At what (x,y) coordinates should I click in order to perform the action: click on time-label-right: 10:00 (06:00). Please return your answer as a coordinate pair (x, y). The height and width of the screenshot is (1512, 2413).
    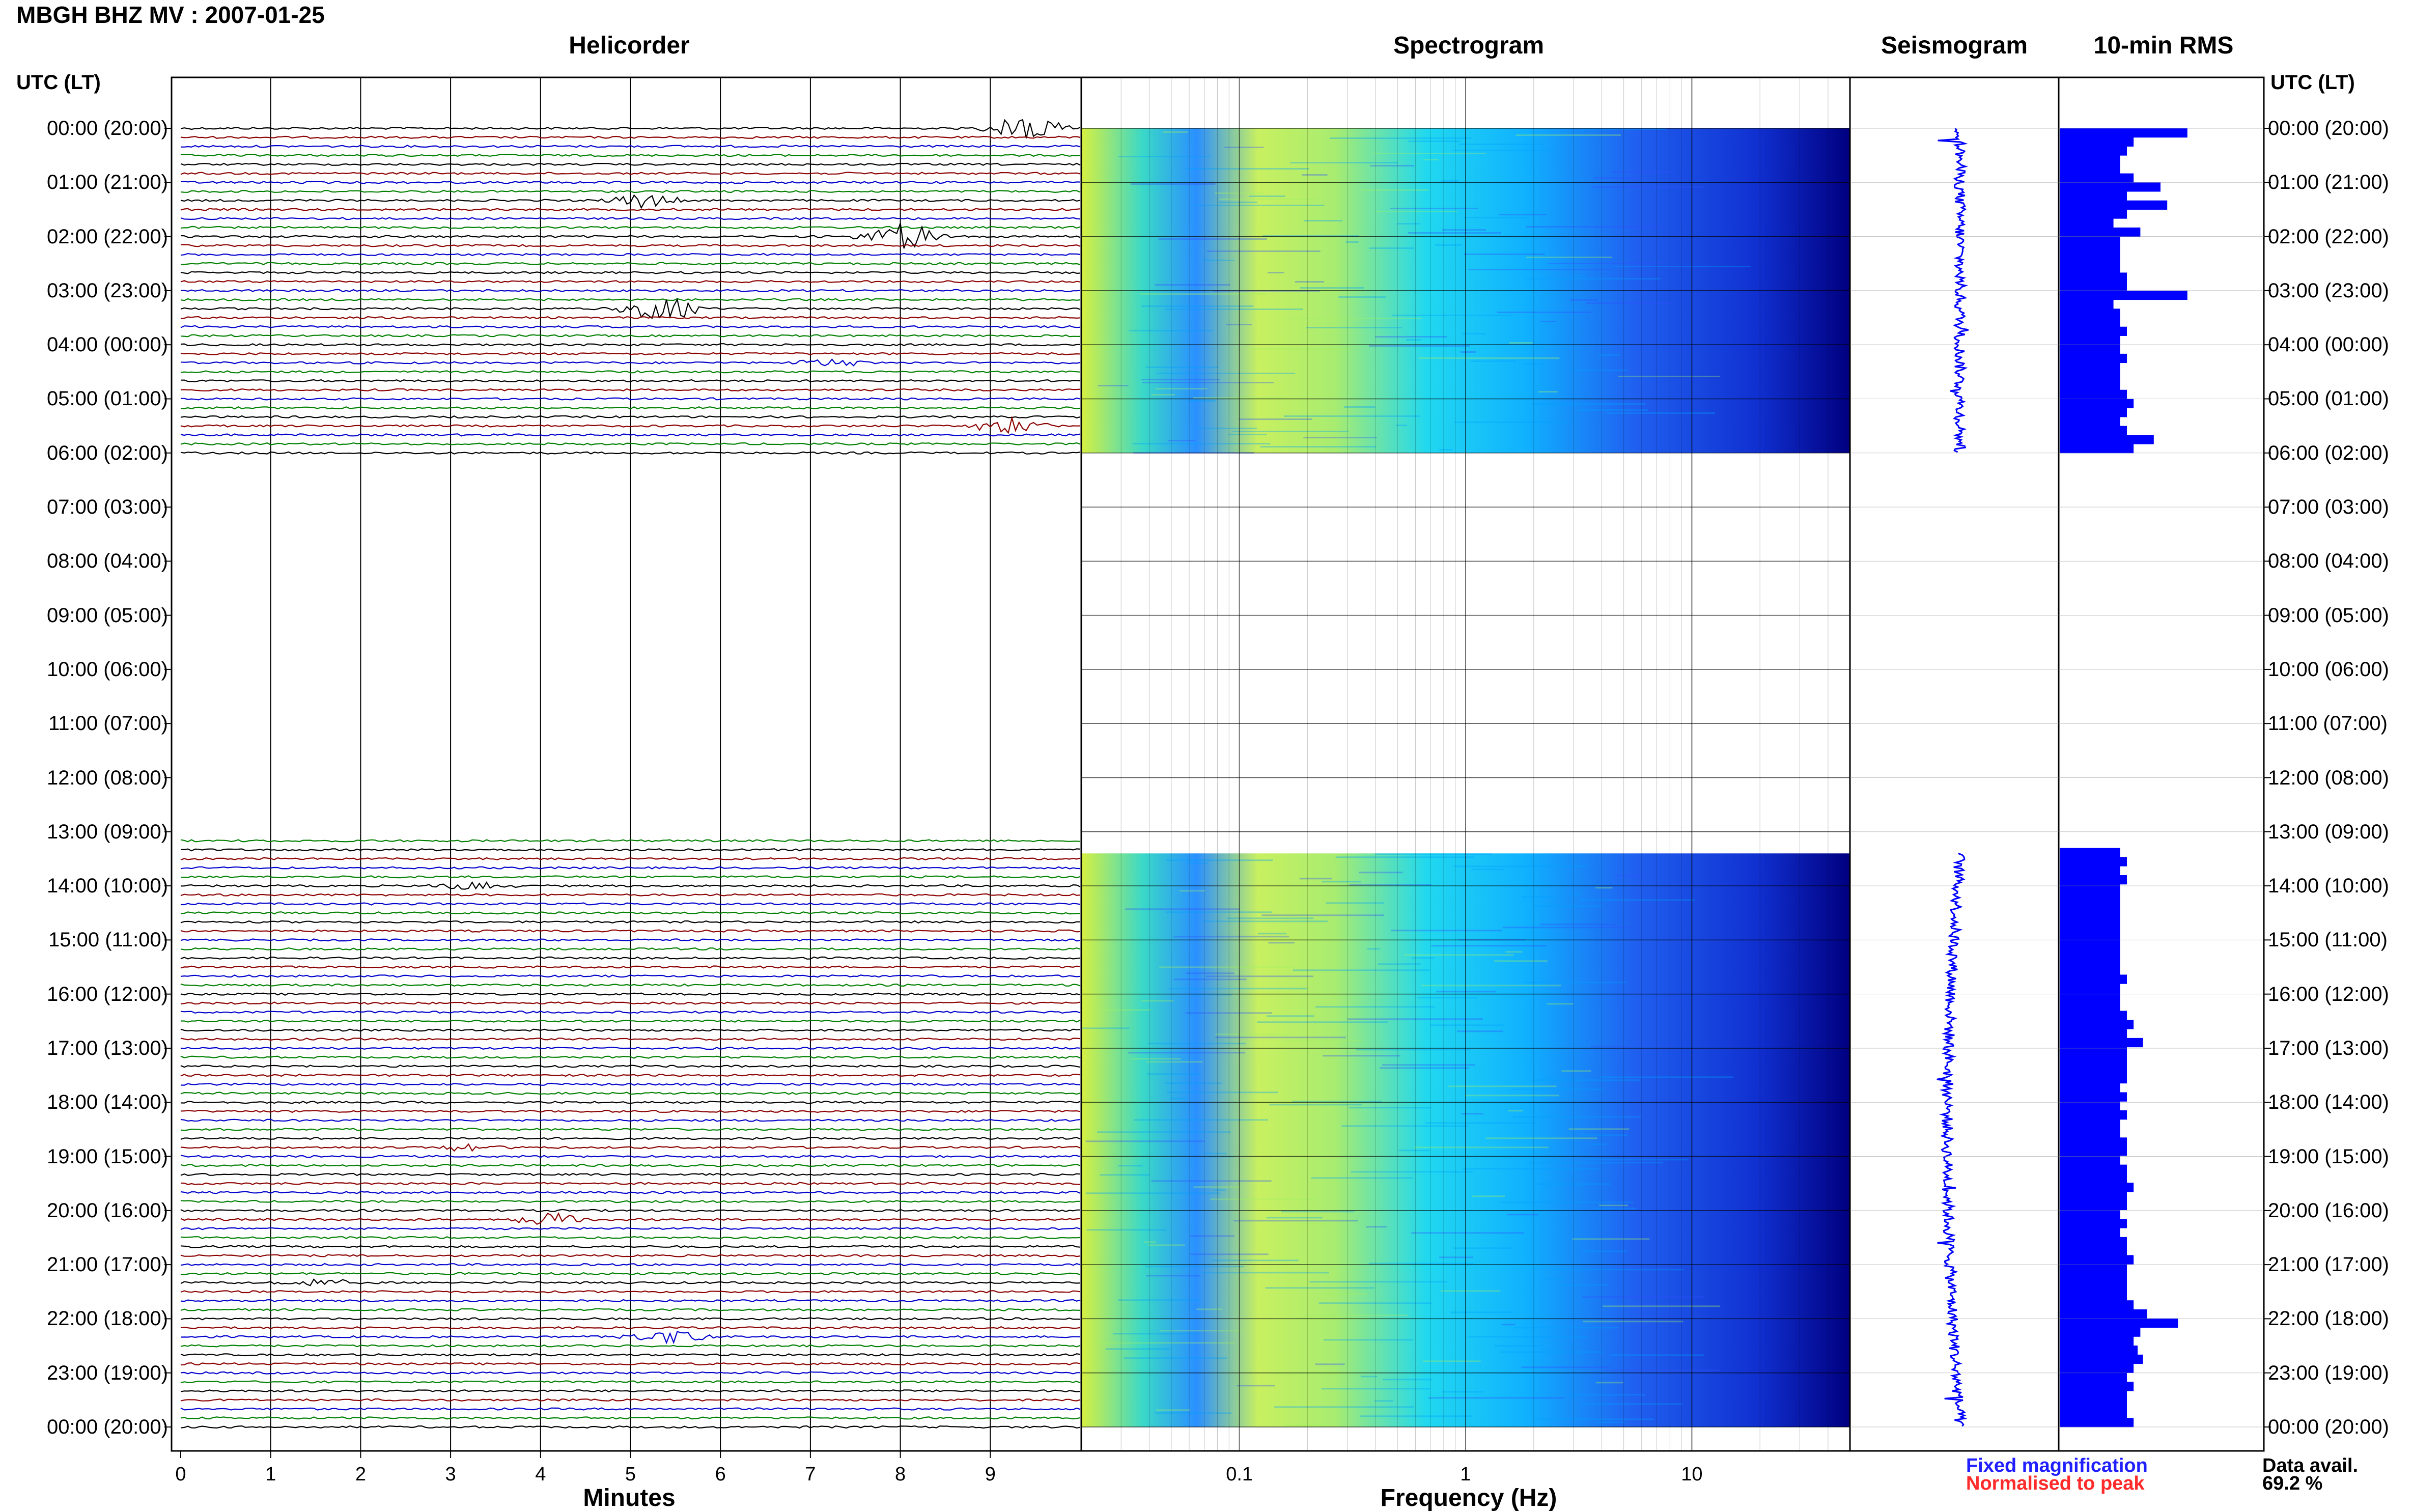
    Looking at the image, I should click on (2328, 669).